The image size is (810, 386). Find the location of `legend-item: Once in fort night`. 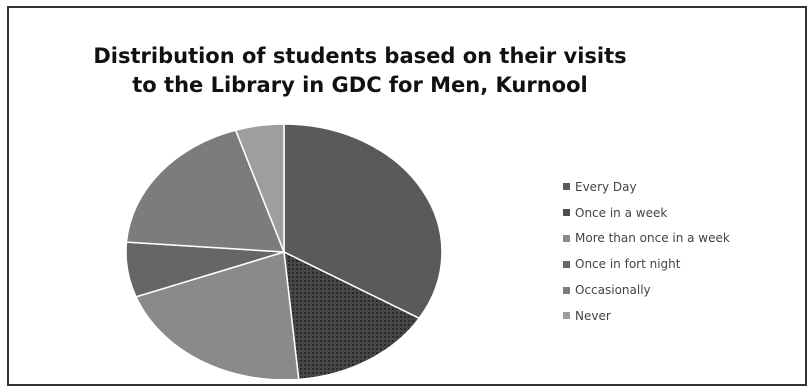

legend-item: Once in fort night is located at coordinates (646, 264).